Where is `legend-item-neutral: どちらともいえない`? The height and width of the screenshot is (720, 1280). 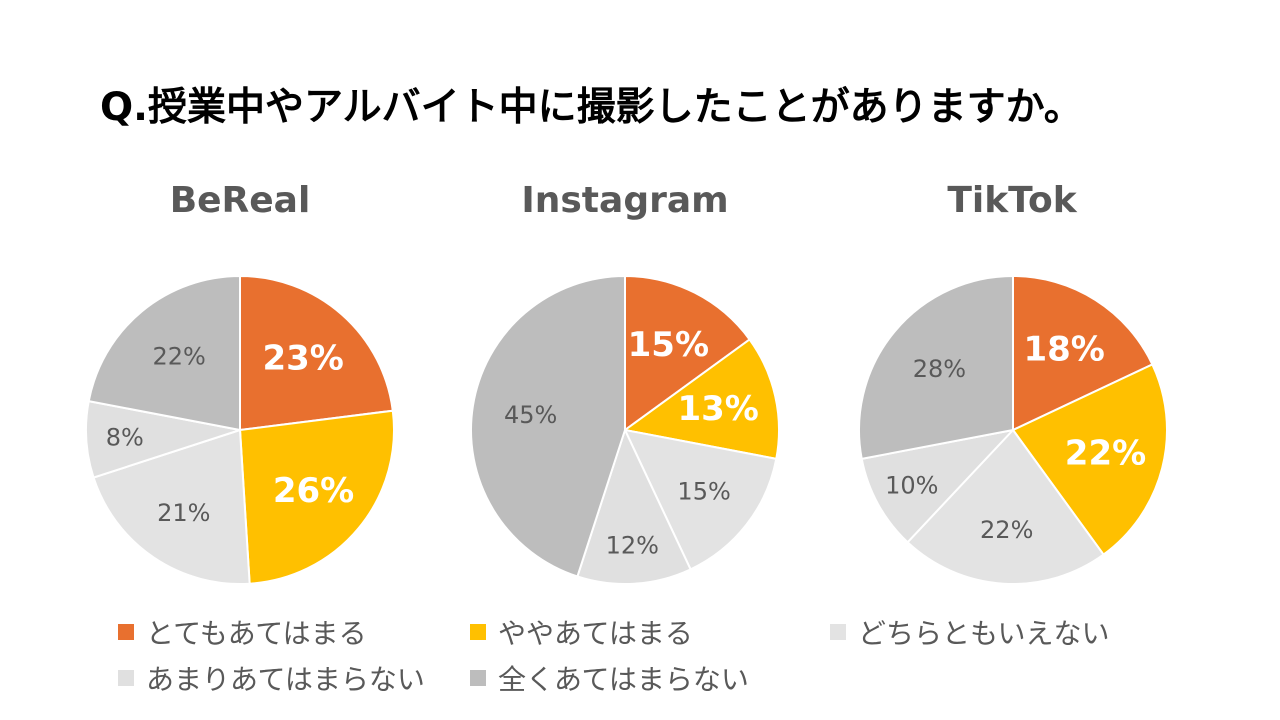
legend-item-neutral: どちらともいえない is located at coordinates (969, 632).